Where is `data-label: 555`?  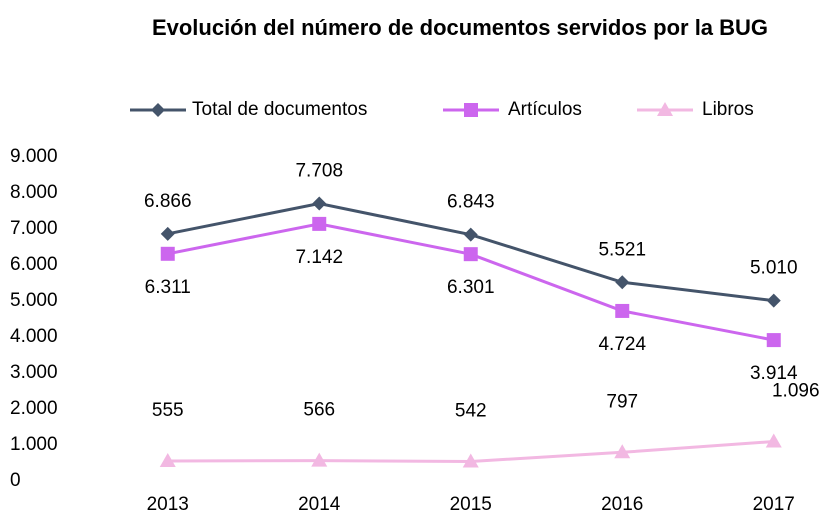
data-label: 555 is located at coordinates (168, 410).